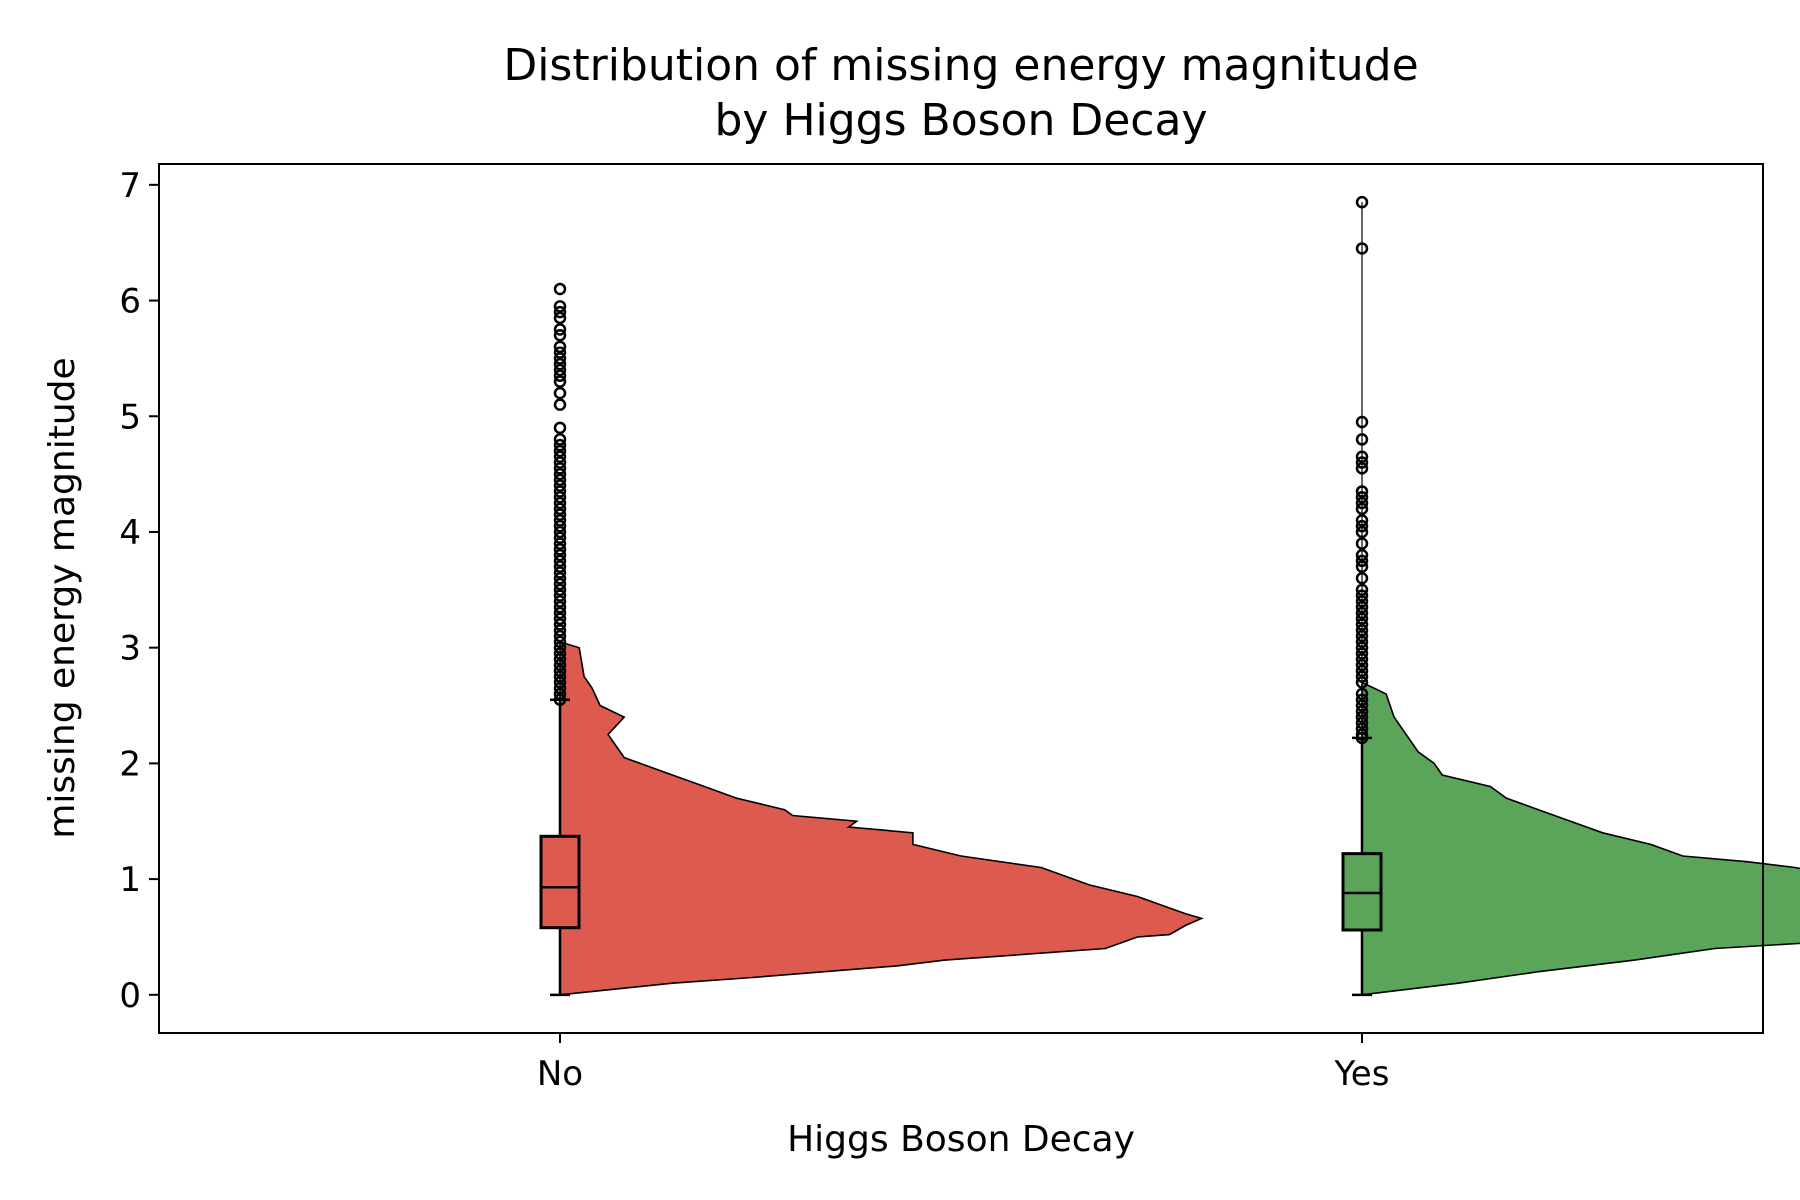 Image resolution: width=1800 pixels, height=1200 pixels. Describe the element at coordinates (130, 996) in the screenshot. I see `y-tick-label: 0` at that location.